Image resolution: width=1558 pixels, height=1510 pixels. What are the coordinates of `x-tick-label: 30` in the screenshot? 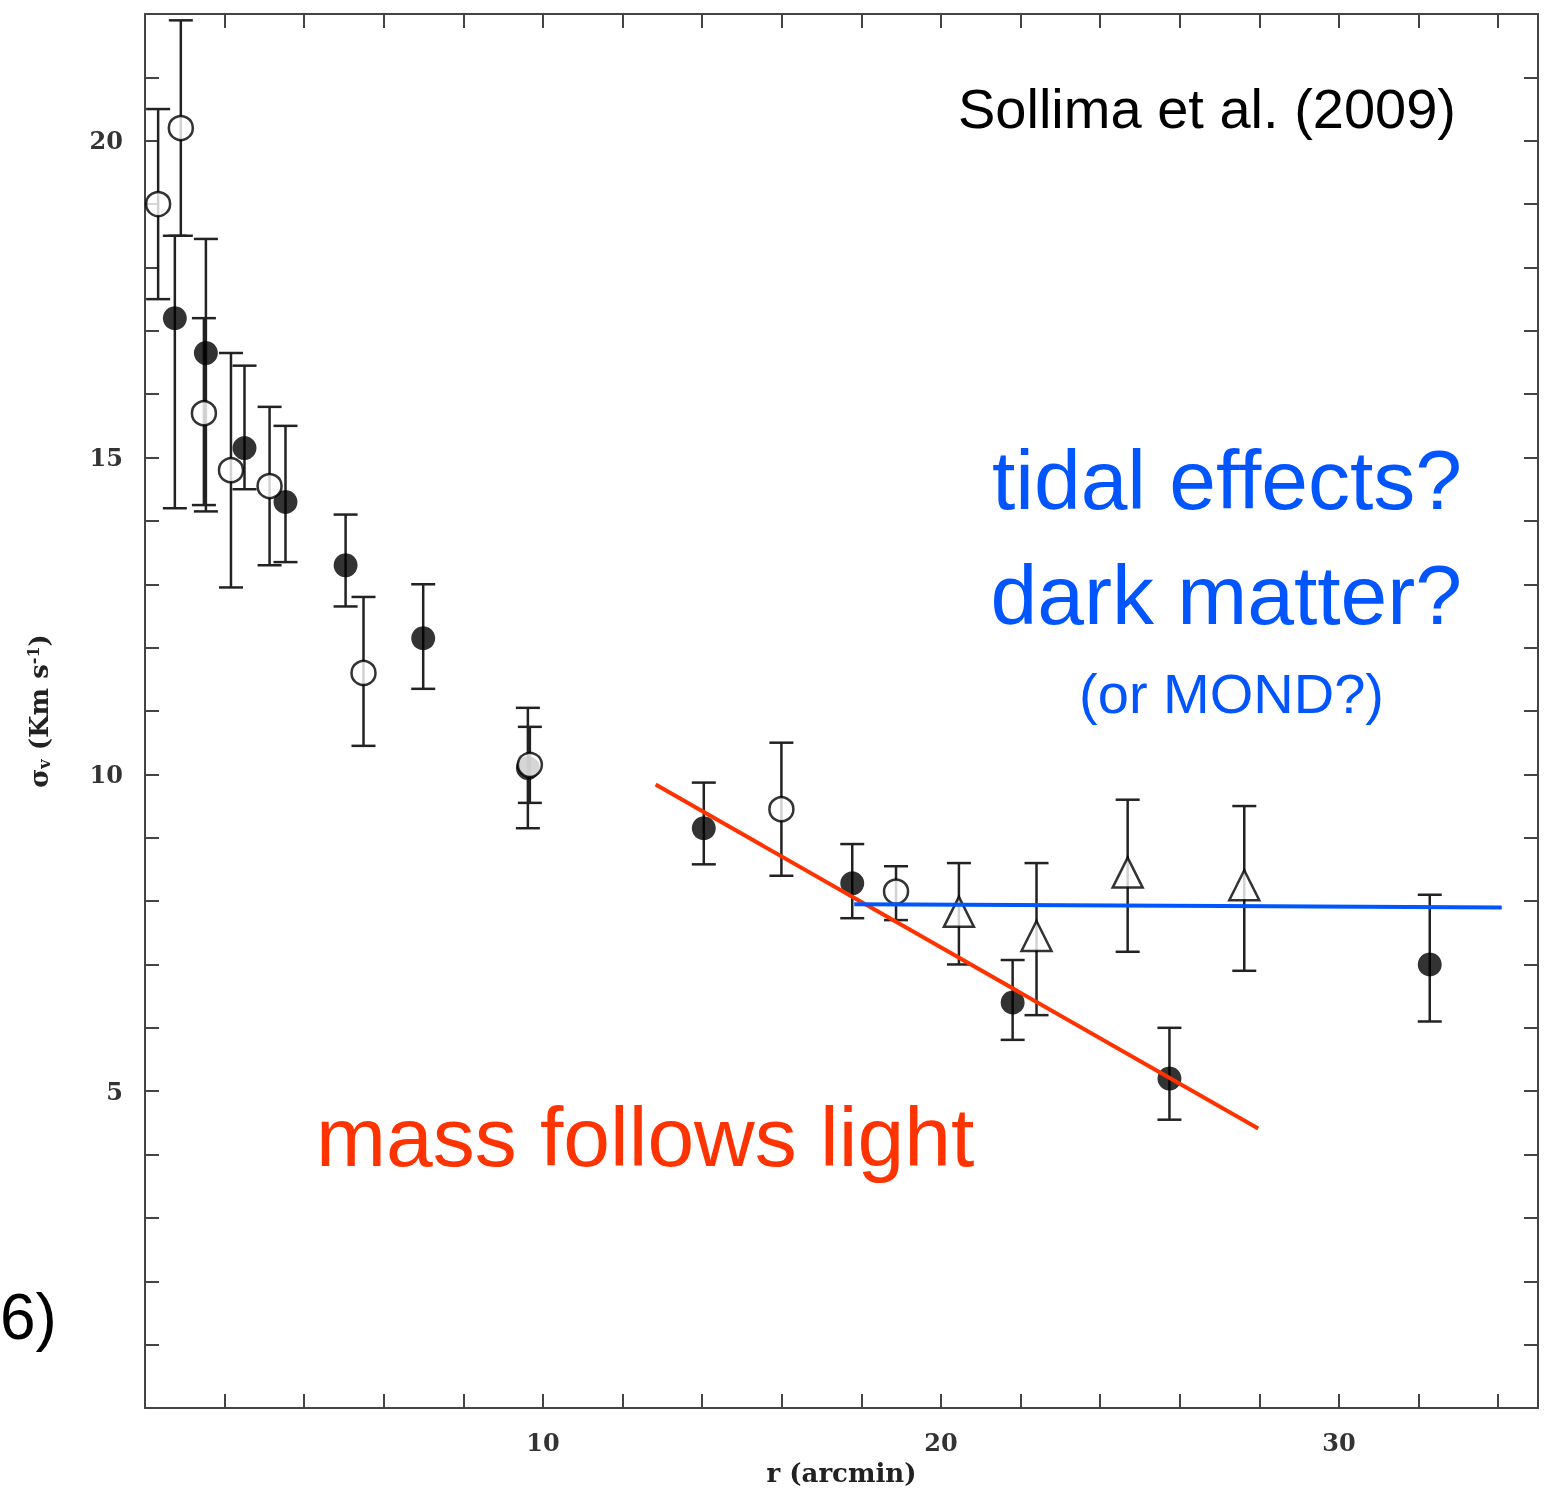 It's located at (1339, 1442).